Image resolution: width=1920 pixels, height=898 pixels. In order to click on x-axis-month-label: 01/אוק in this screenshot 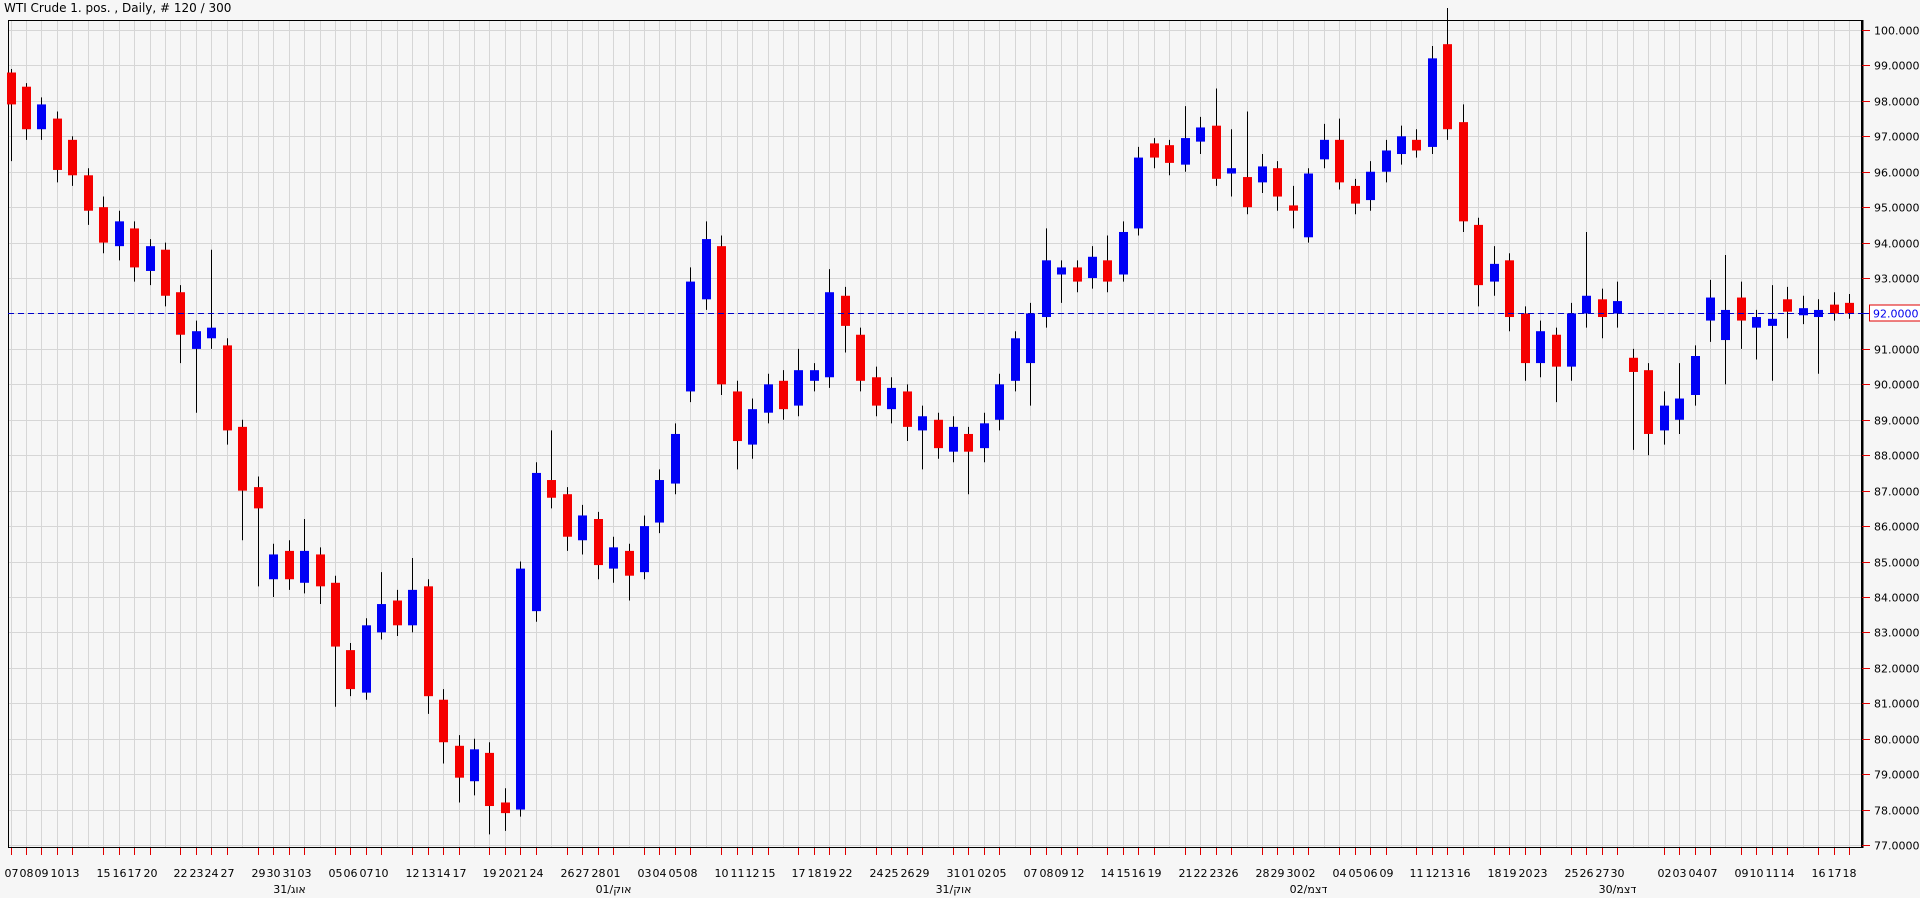, I will do `click(614, 889)`.